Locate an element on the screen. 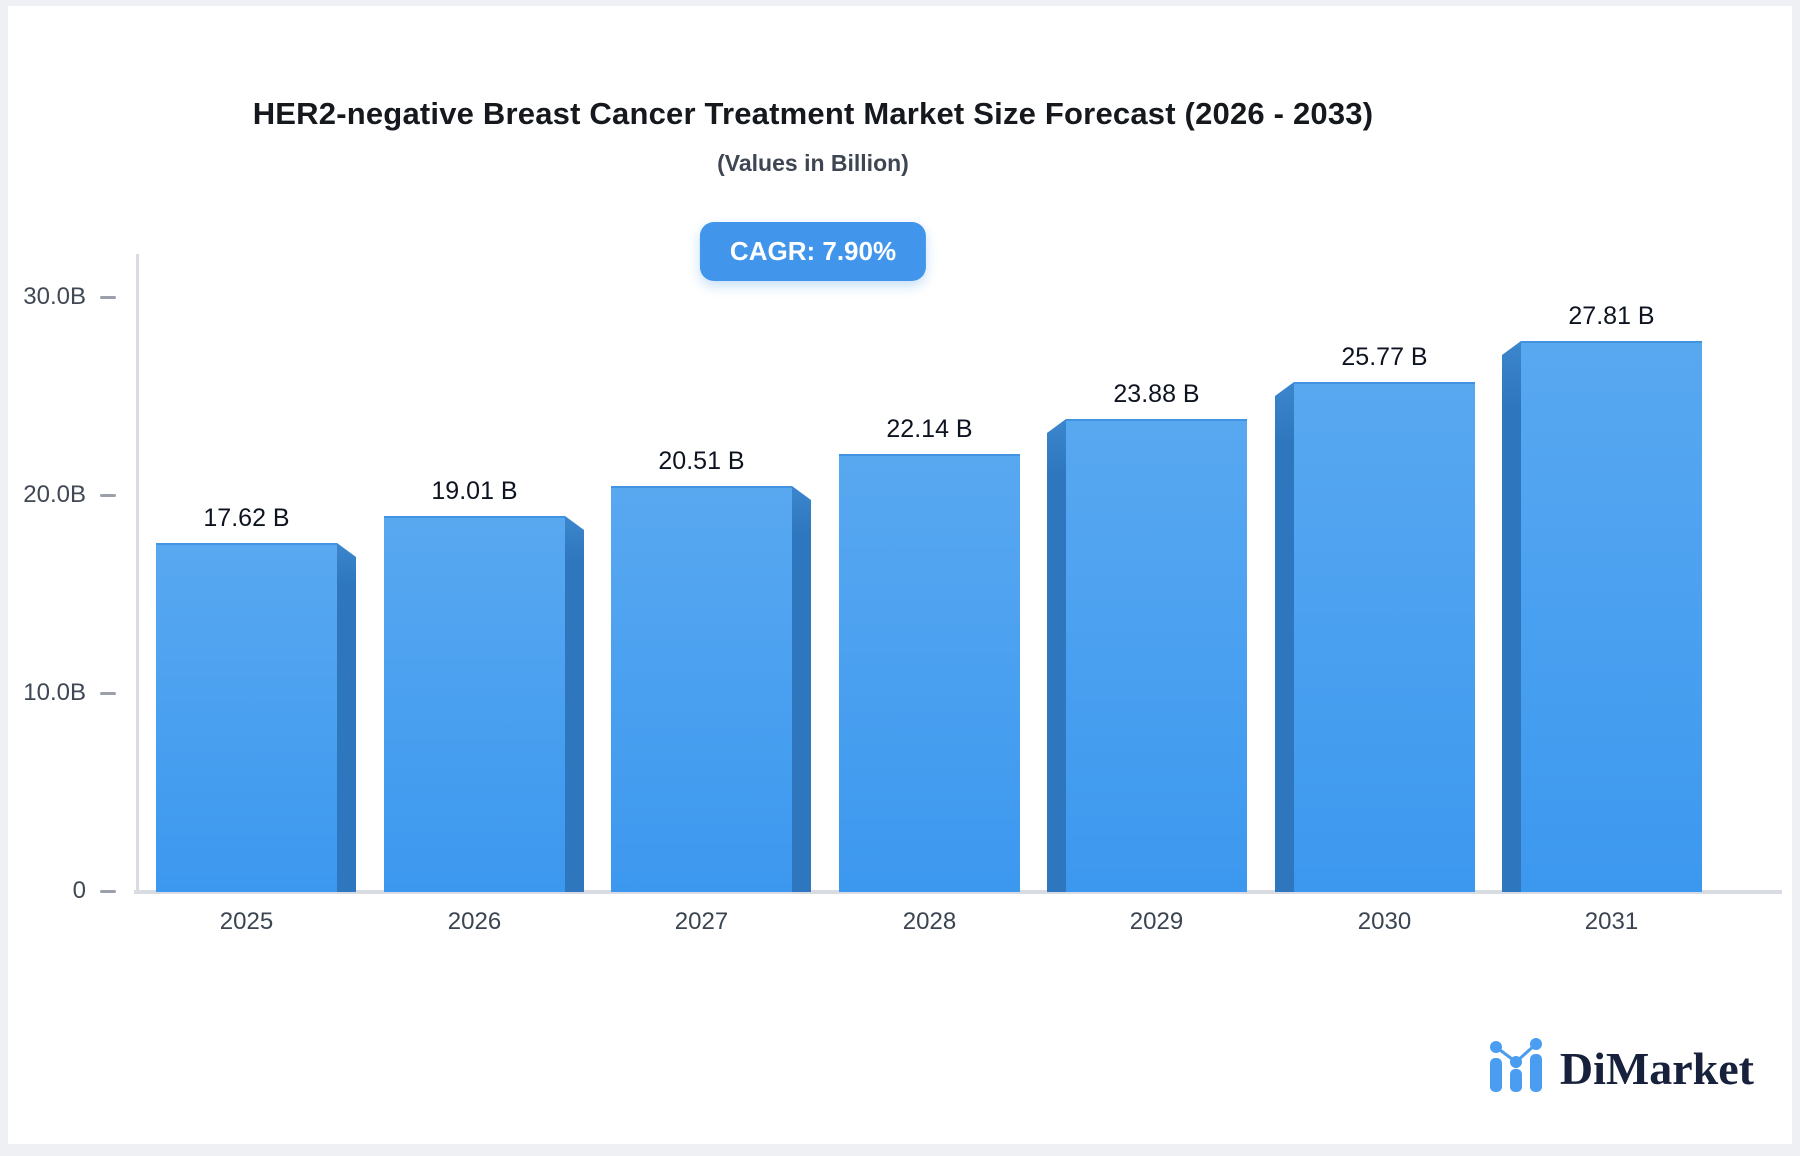 The height and width of the screenshot is (1156, 1800). y-tick-20.0B: 20.0B is located at coordinates (69, 495).